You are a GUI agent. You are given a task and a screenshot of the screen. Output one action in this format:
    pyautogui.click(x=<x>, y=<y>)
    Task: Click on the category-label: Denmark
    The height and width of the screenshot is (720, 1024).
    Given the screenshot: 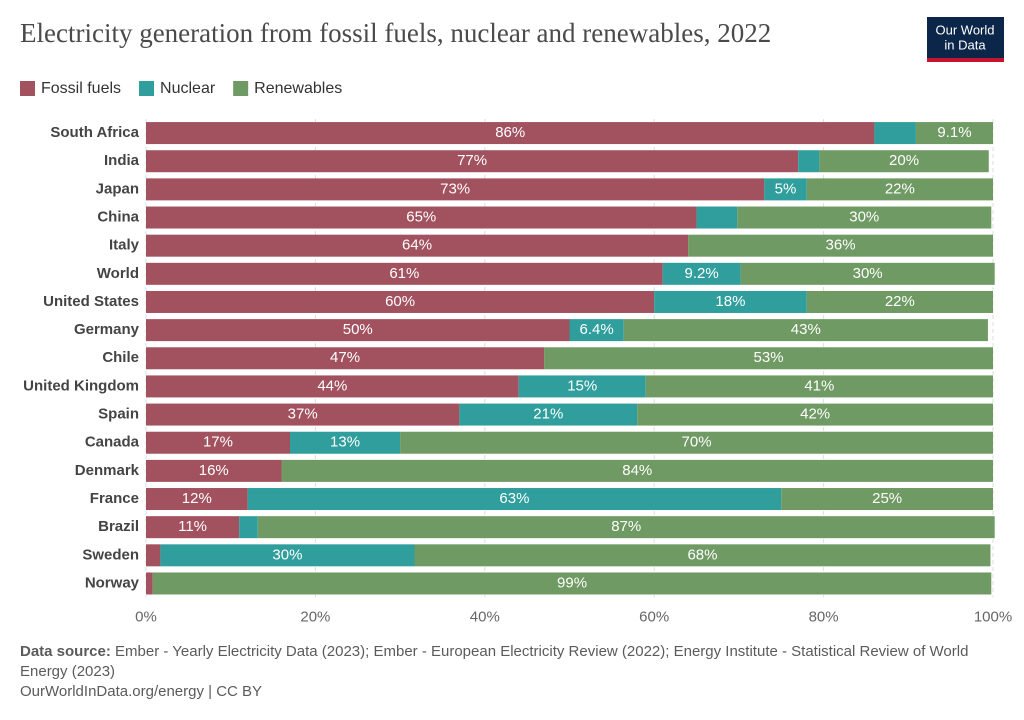 What is the action you would take?
    pyautogui.click(x=107, y=470)
    